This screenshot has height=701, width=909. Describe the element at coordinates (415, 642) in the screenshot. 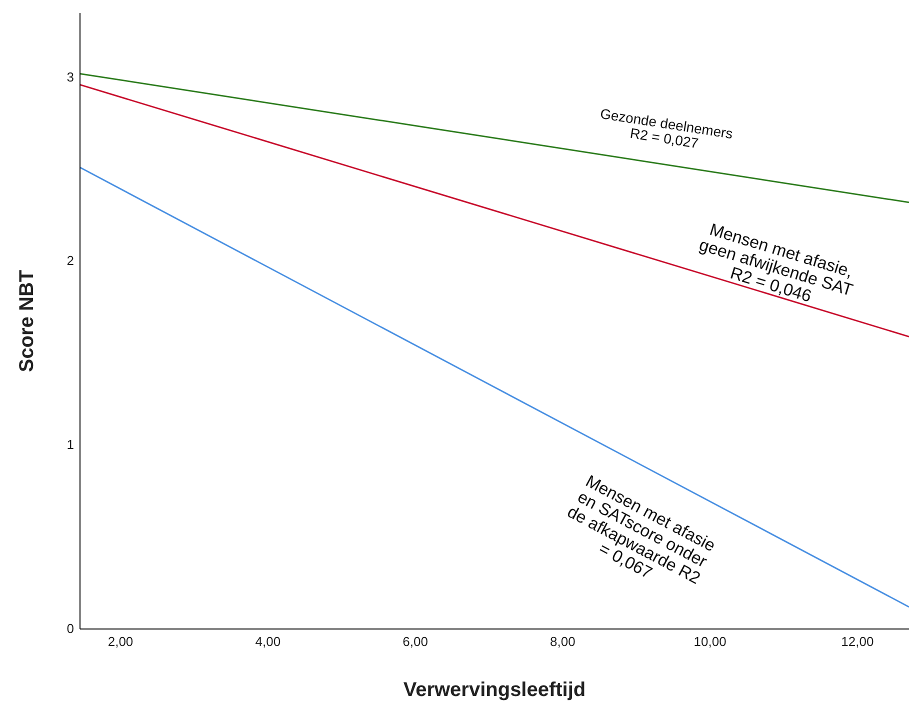

I see `x-tick-label: 6,00` at that location.